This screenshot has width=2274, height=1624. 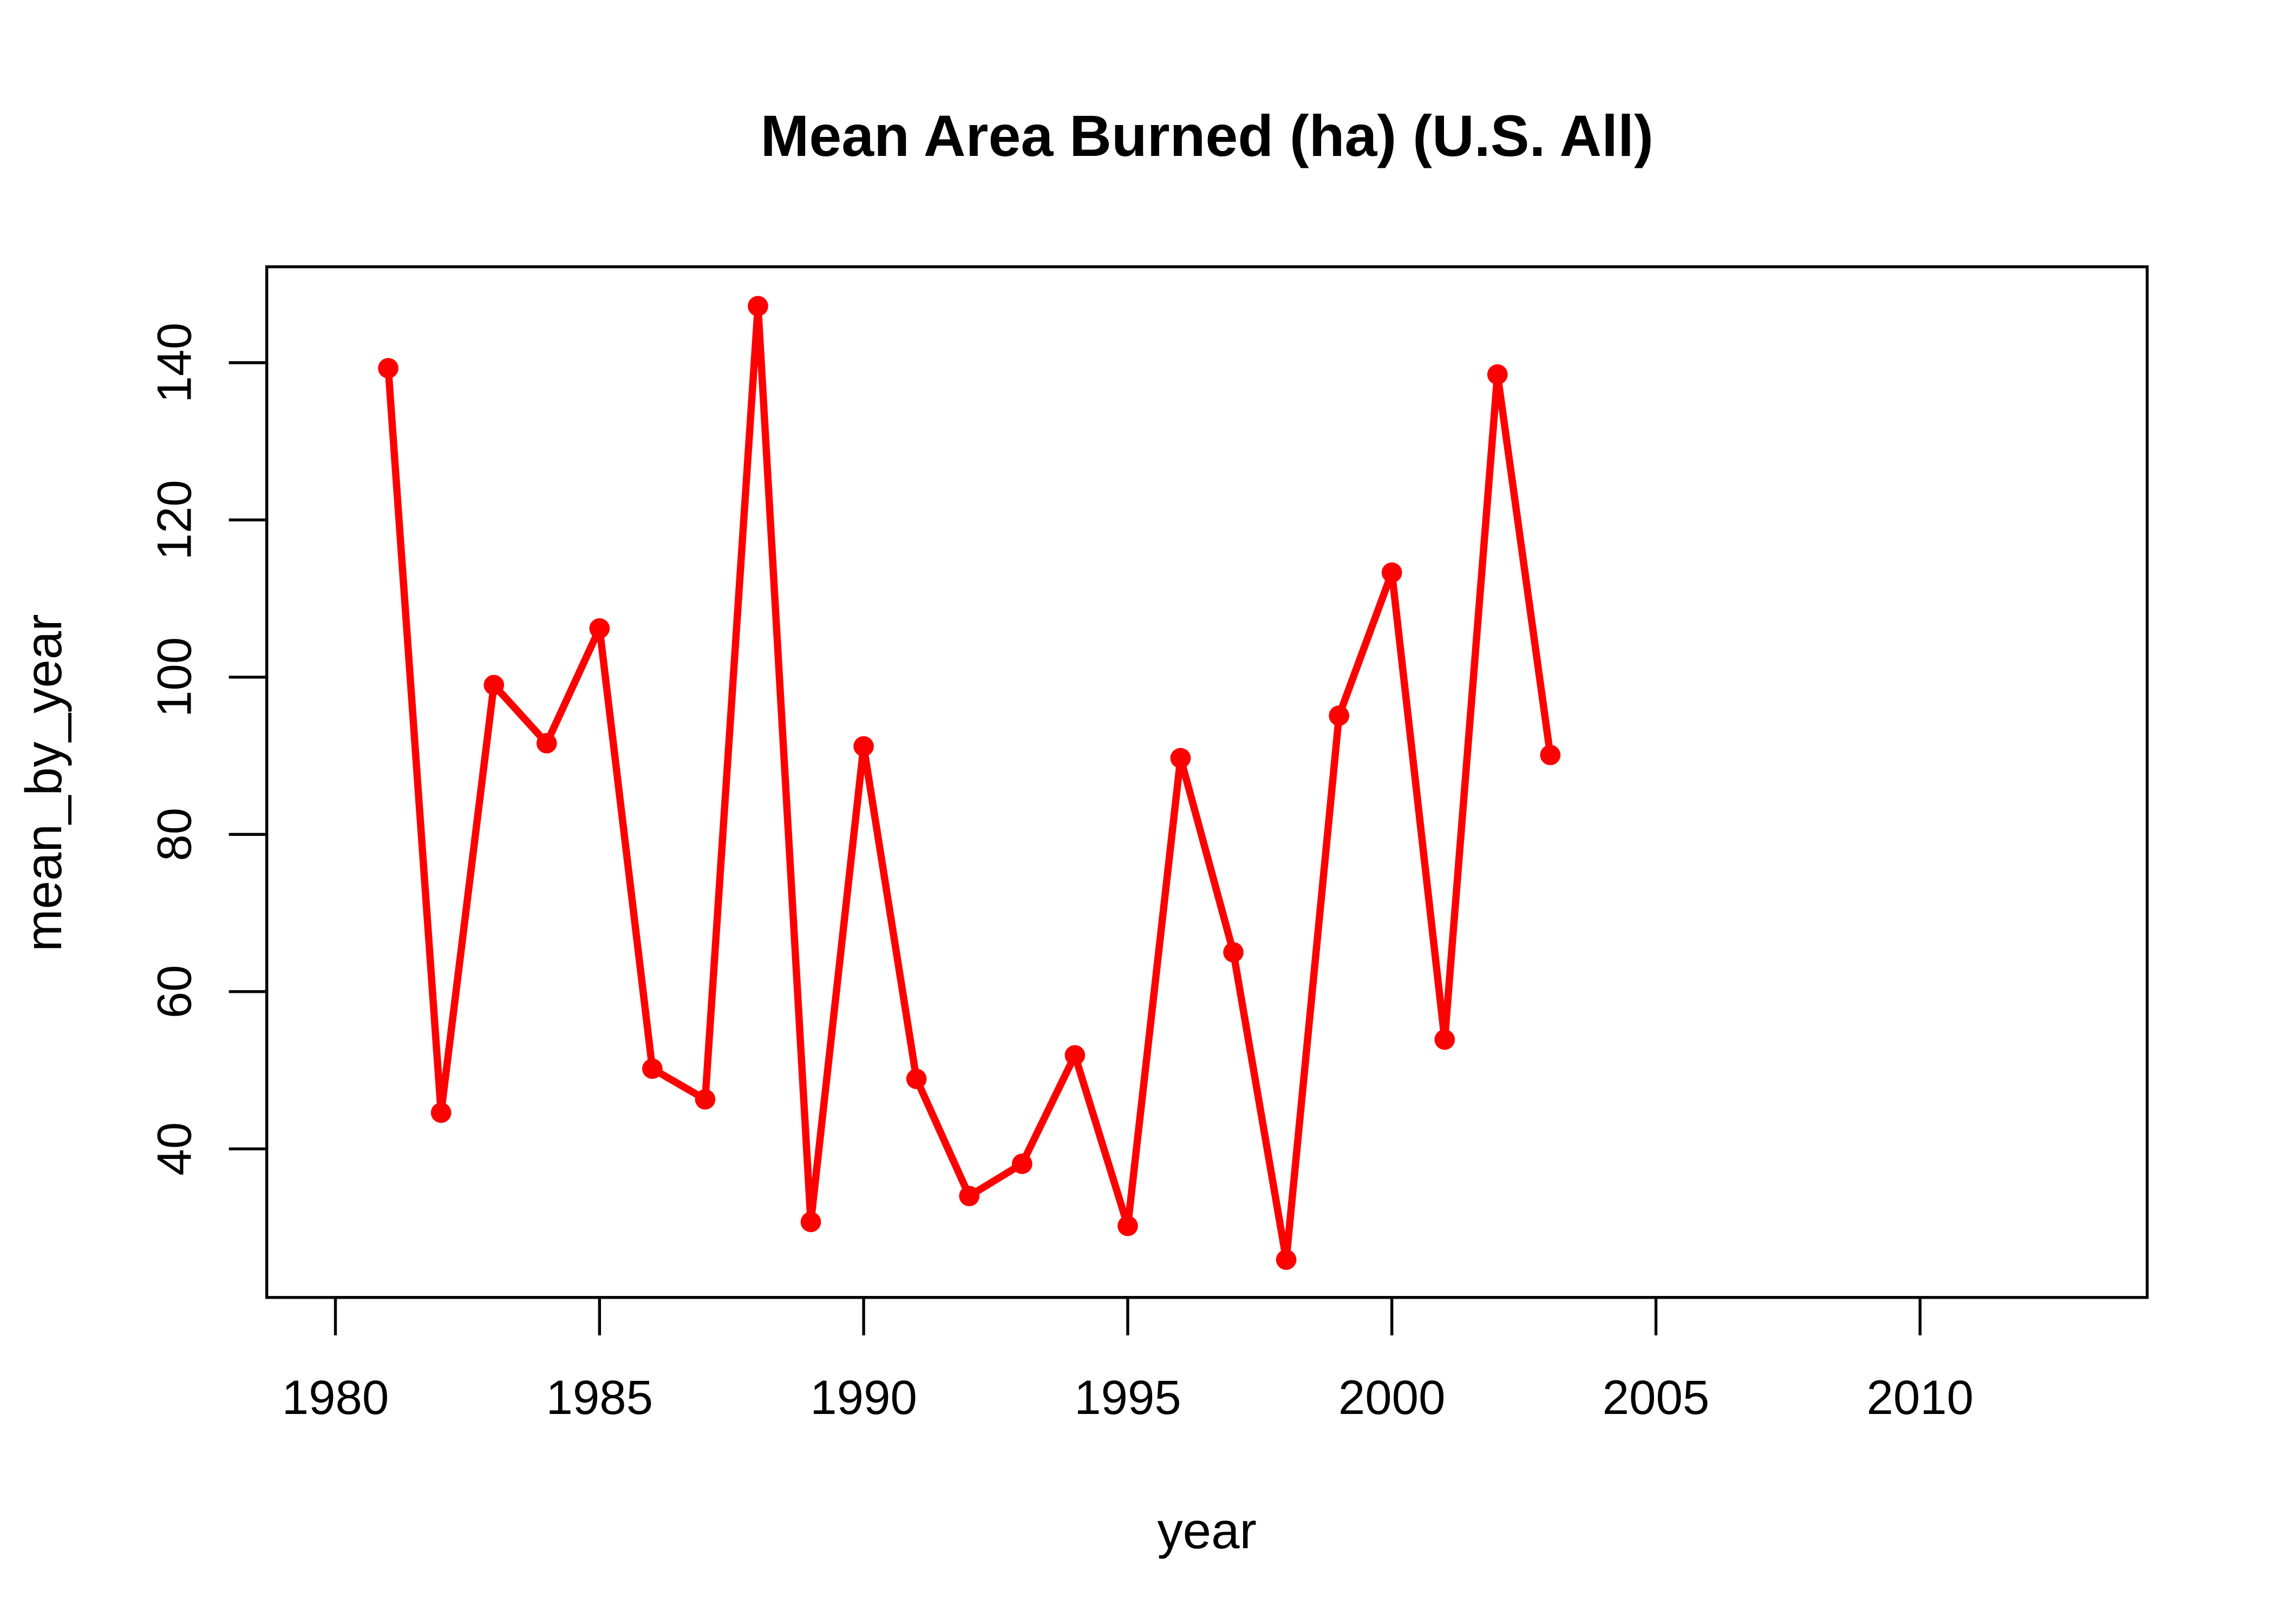 I want to click on y-axis: 40 60 80 100 120 140, so click(x=209, y=750).